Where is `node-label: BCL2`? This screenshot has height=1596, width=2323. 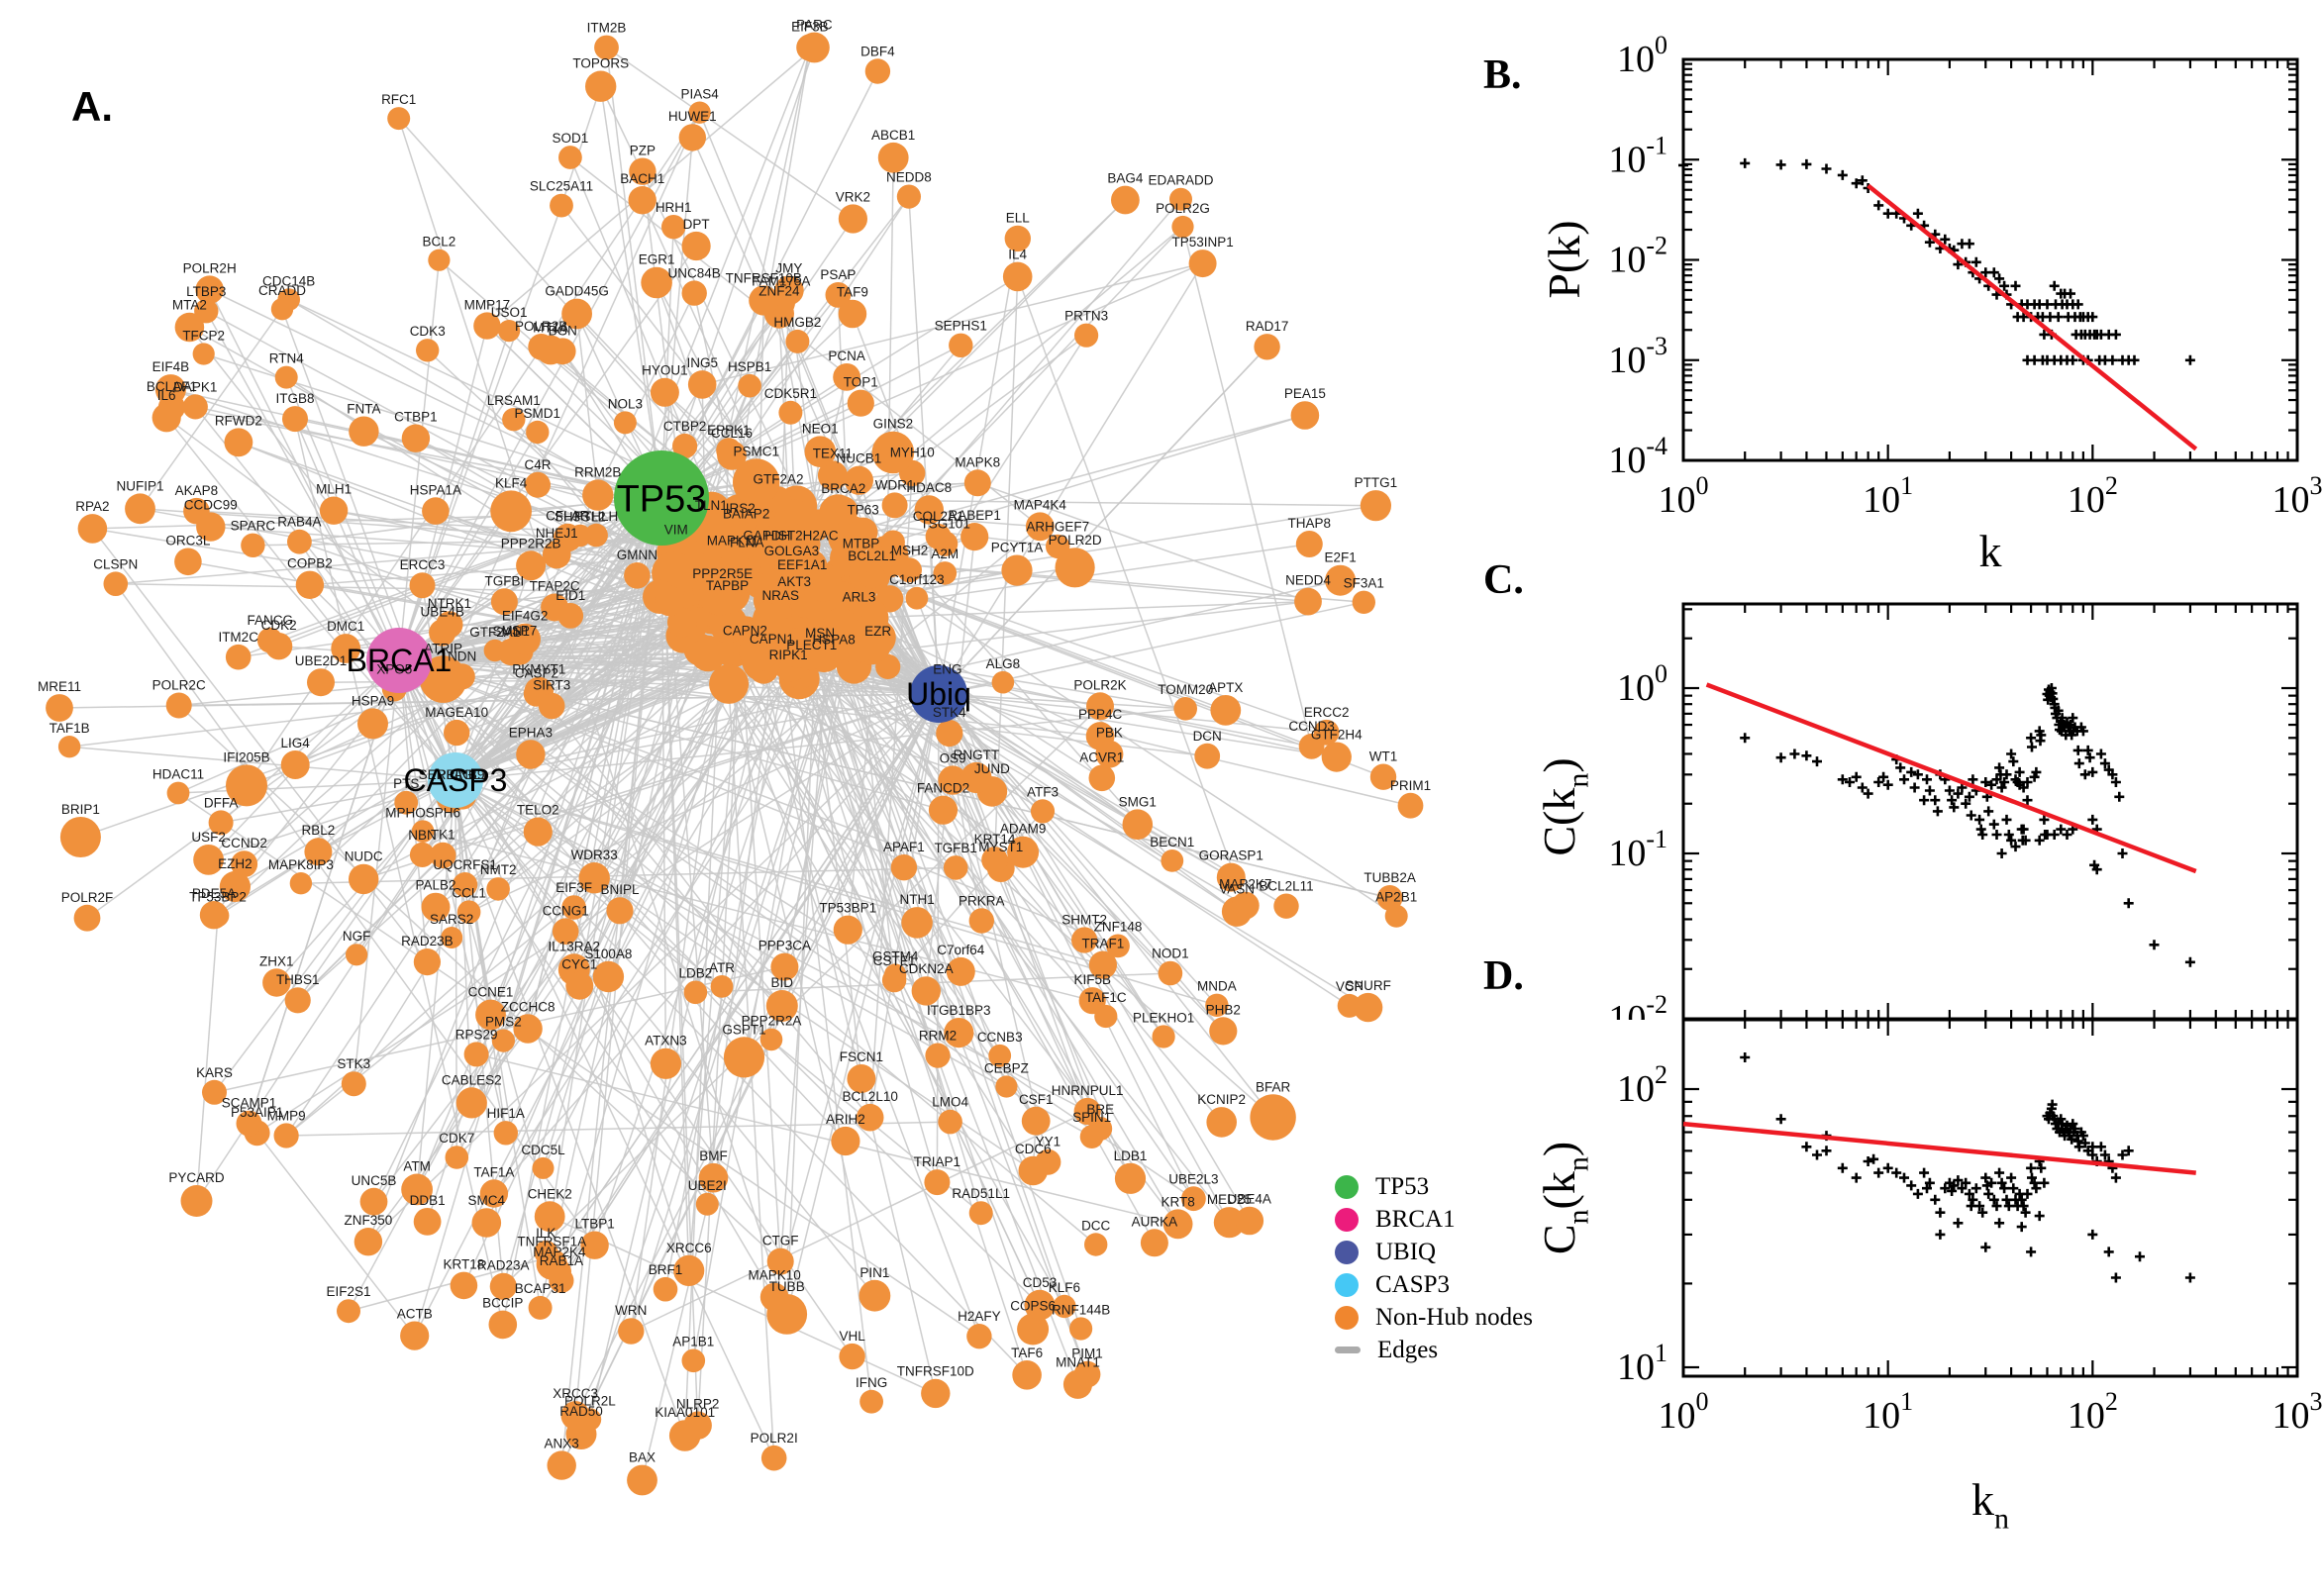 node-label: BCL2 is located at coordinates (440, 242).